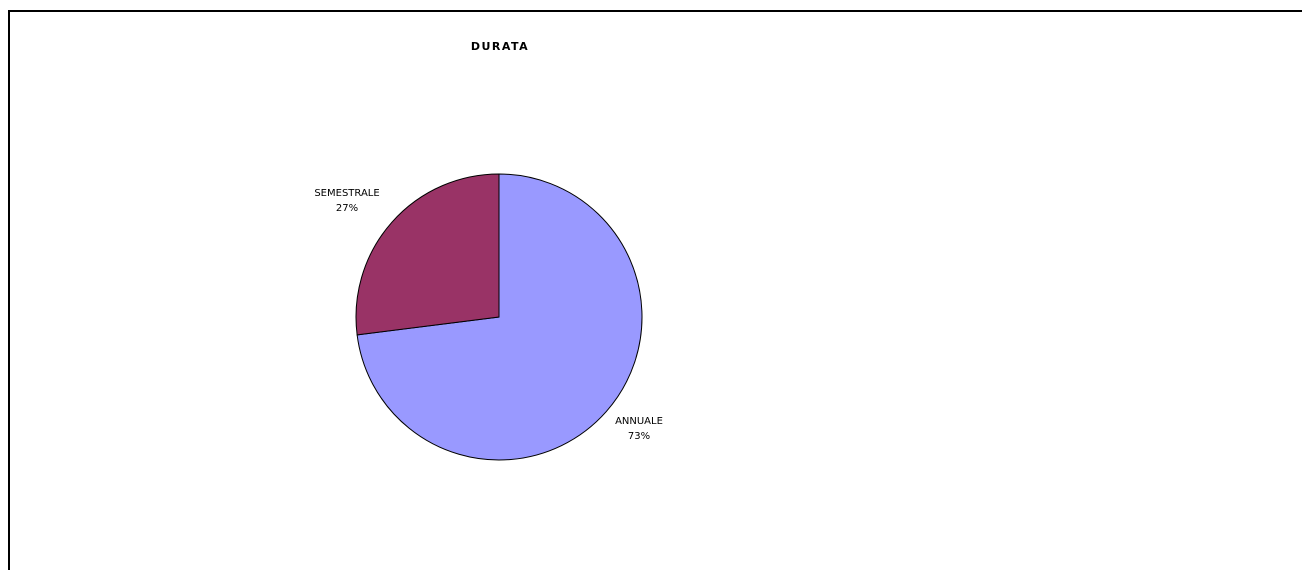  What do you see at coordinates (347, 208) in the screenshot?
I see `slice-label-semestrale-percent: 27%` at bounding box center [347, 208].